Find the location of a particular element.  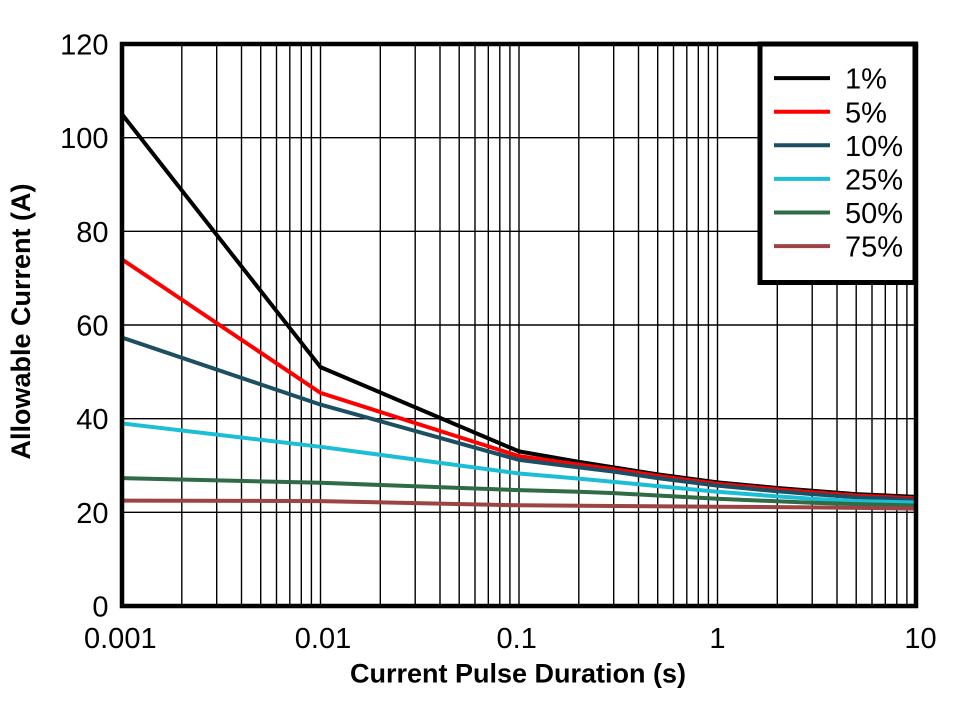

svg-text: 5% is located at coordinates (866, 113).